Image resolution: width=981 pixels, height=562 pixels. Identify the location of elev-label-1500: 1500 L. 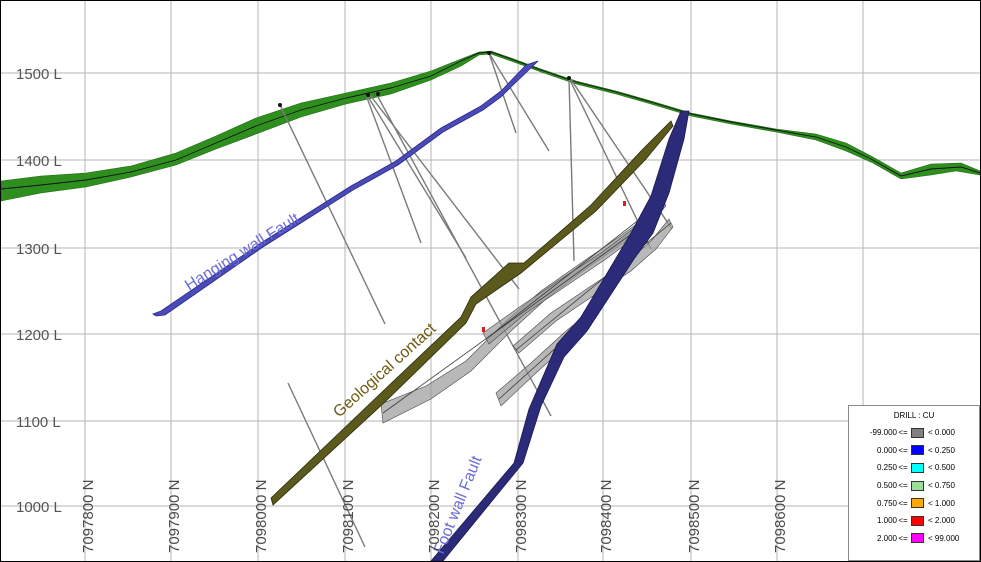
(39, 74).